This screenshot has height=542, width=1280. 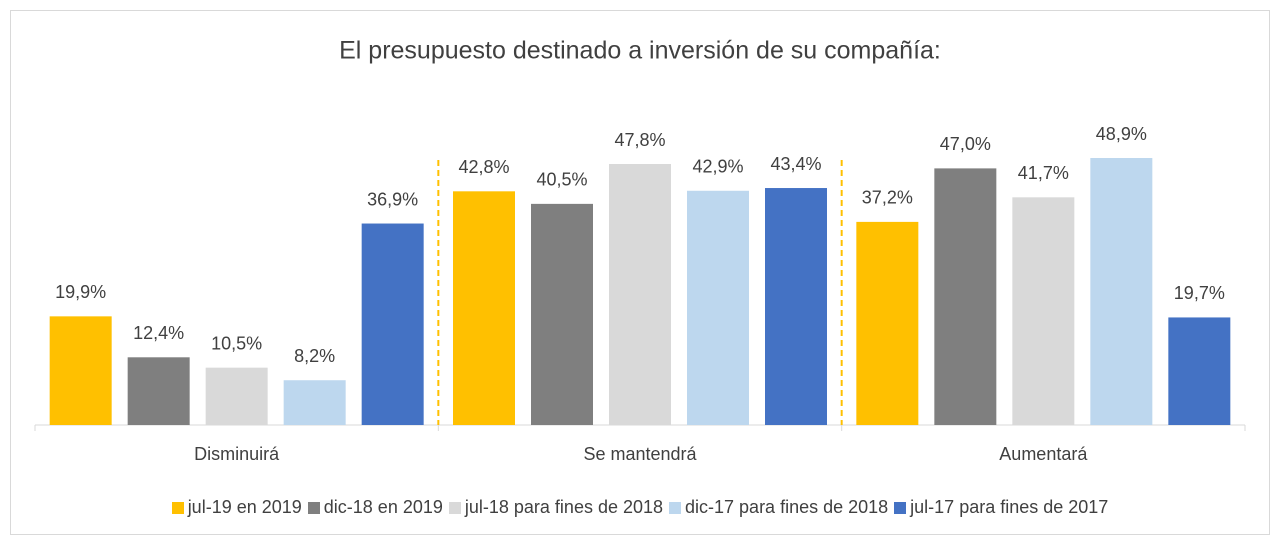 What do you see at coordinates (392, 199) in the screenshot?
I see `value-label: 36,9%` at bounding box center [392, 199].